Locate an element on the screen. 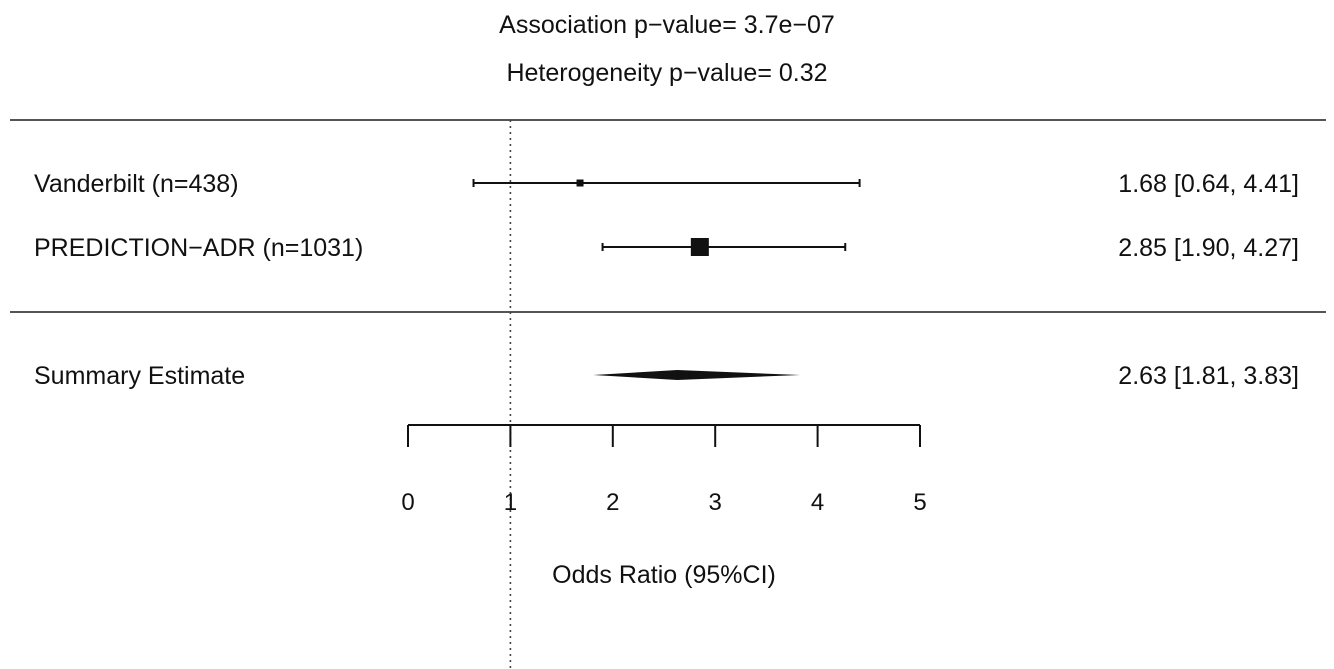 The image size is (1334, 669). summary-name: Summary Estimate is located at coordinates (139, 376).